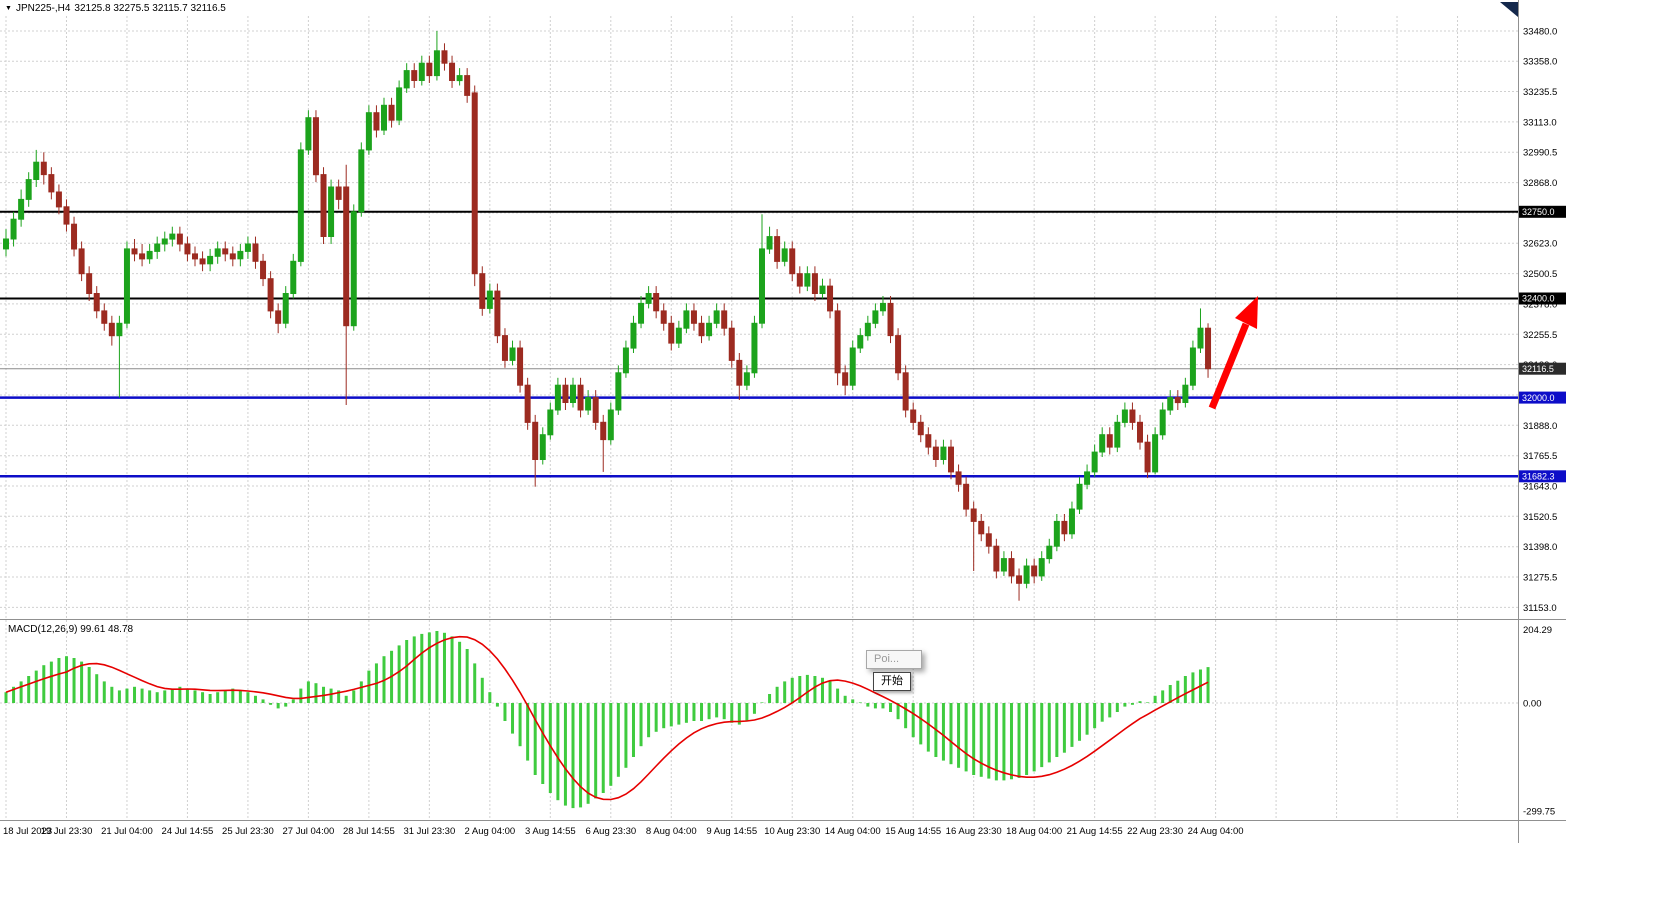 This screenshot has height=900, width=1675. I want to click on macd-indicator-label: MACD(12,26,9) 99.61 48.78, so click(71, 629).